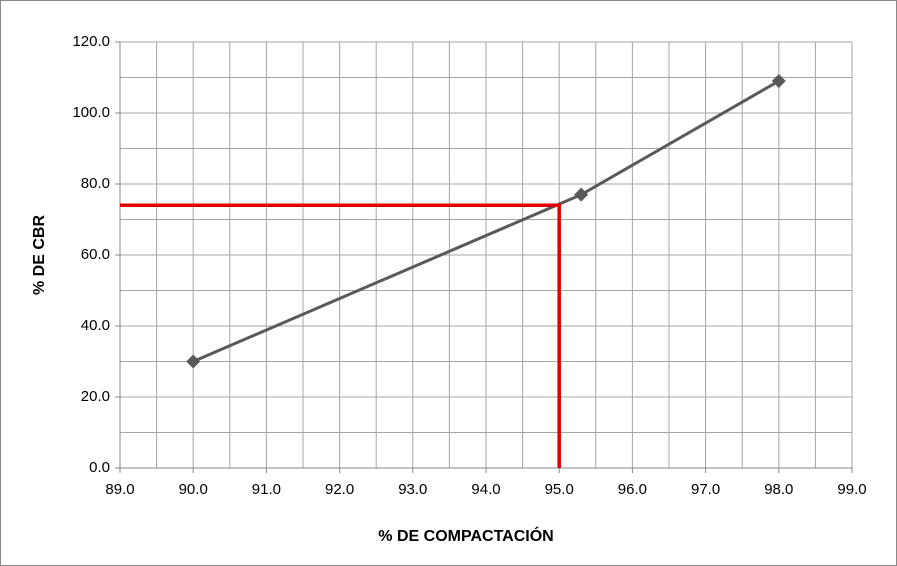 The width and height of the screenshot is (897, 566). I want to click on x-tick-label: 94.0, so click(485, 489).